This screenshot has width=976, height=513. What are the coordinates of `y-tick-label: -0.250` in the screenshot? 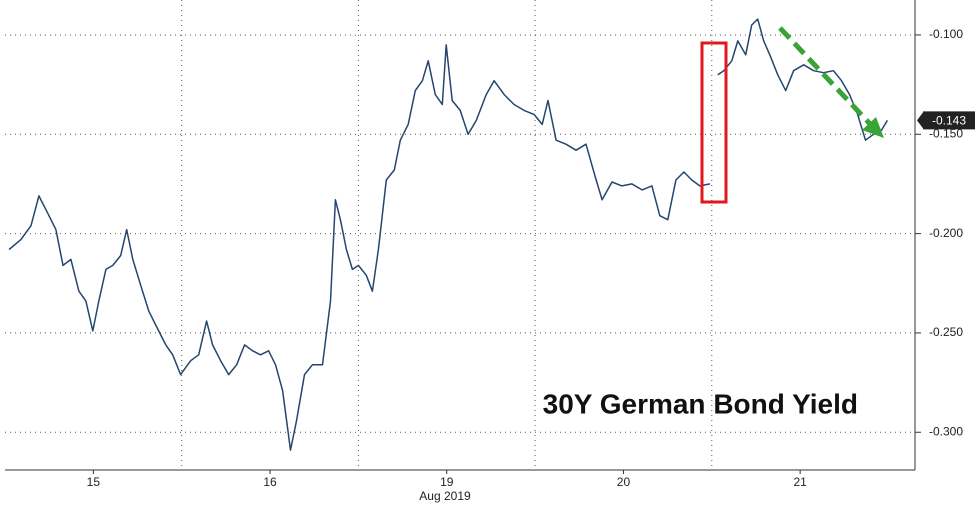 It's located at (946, 332).